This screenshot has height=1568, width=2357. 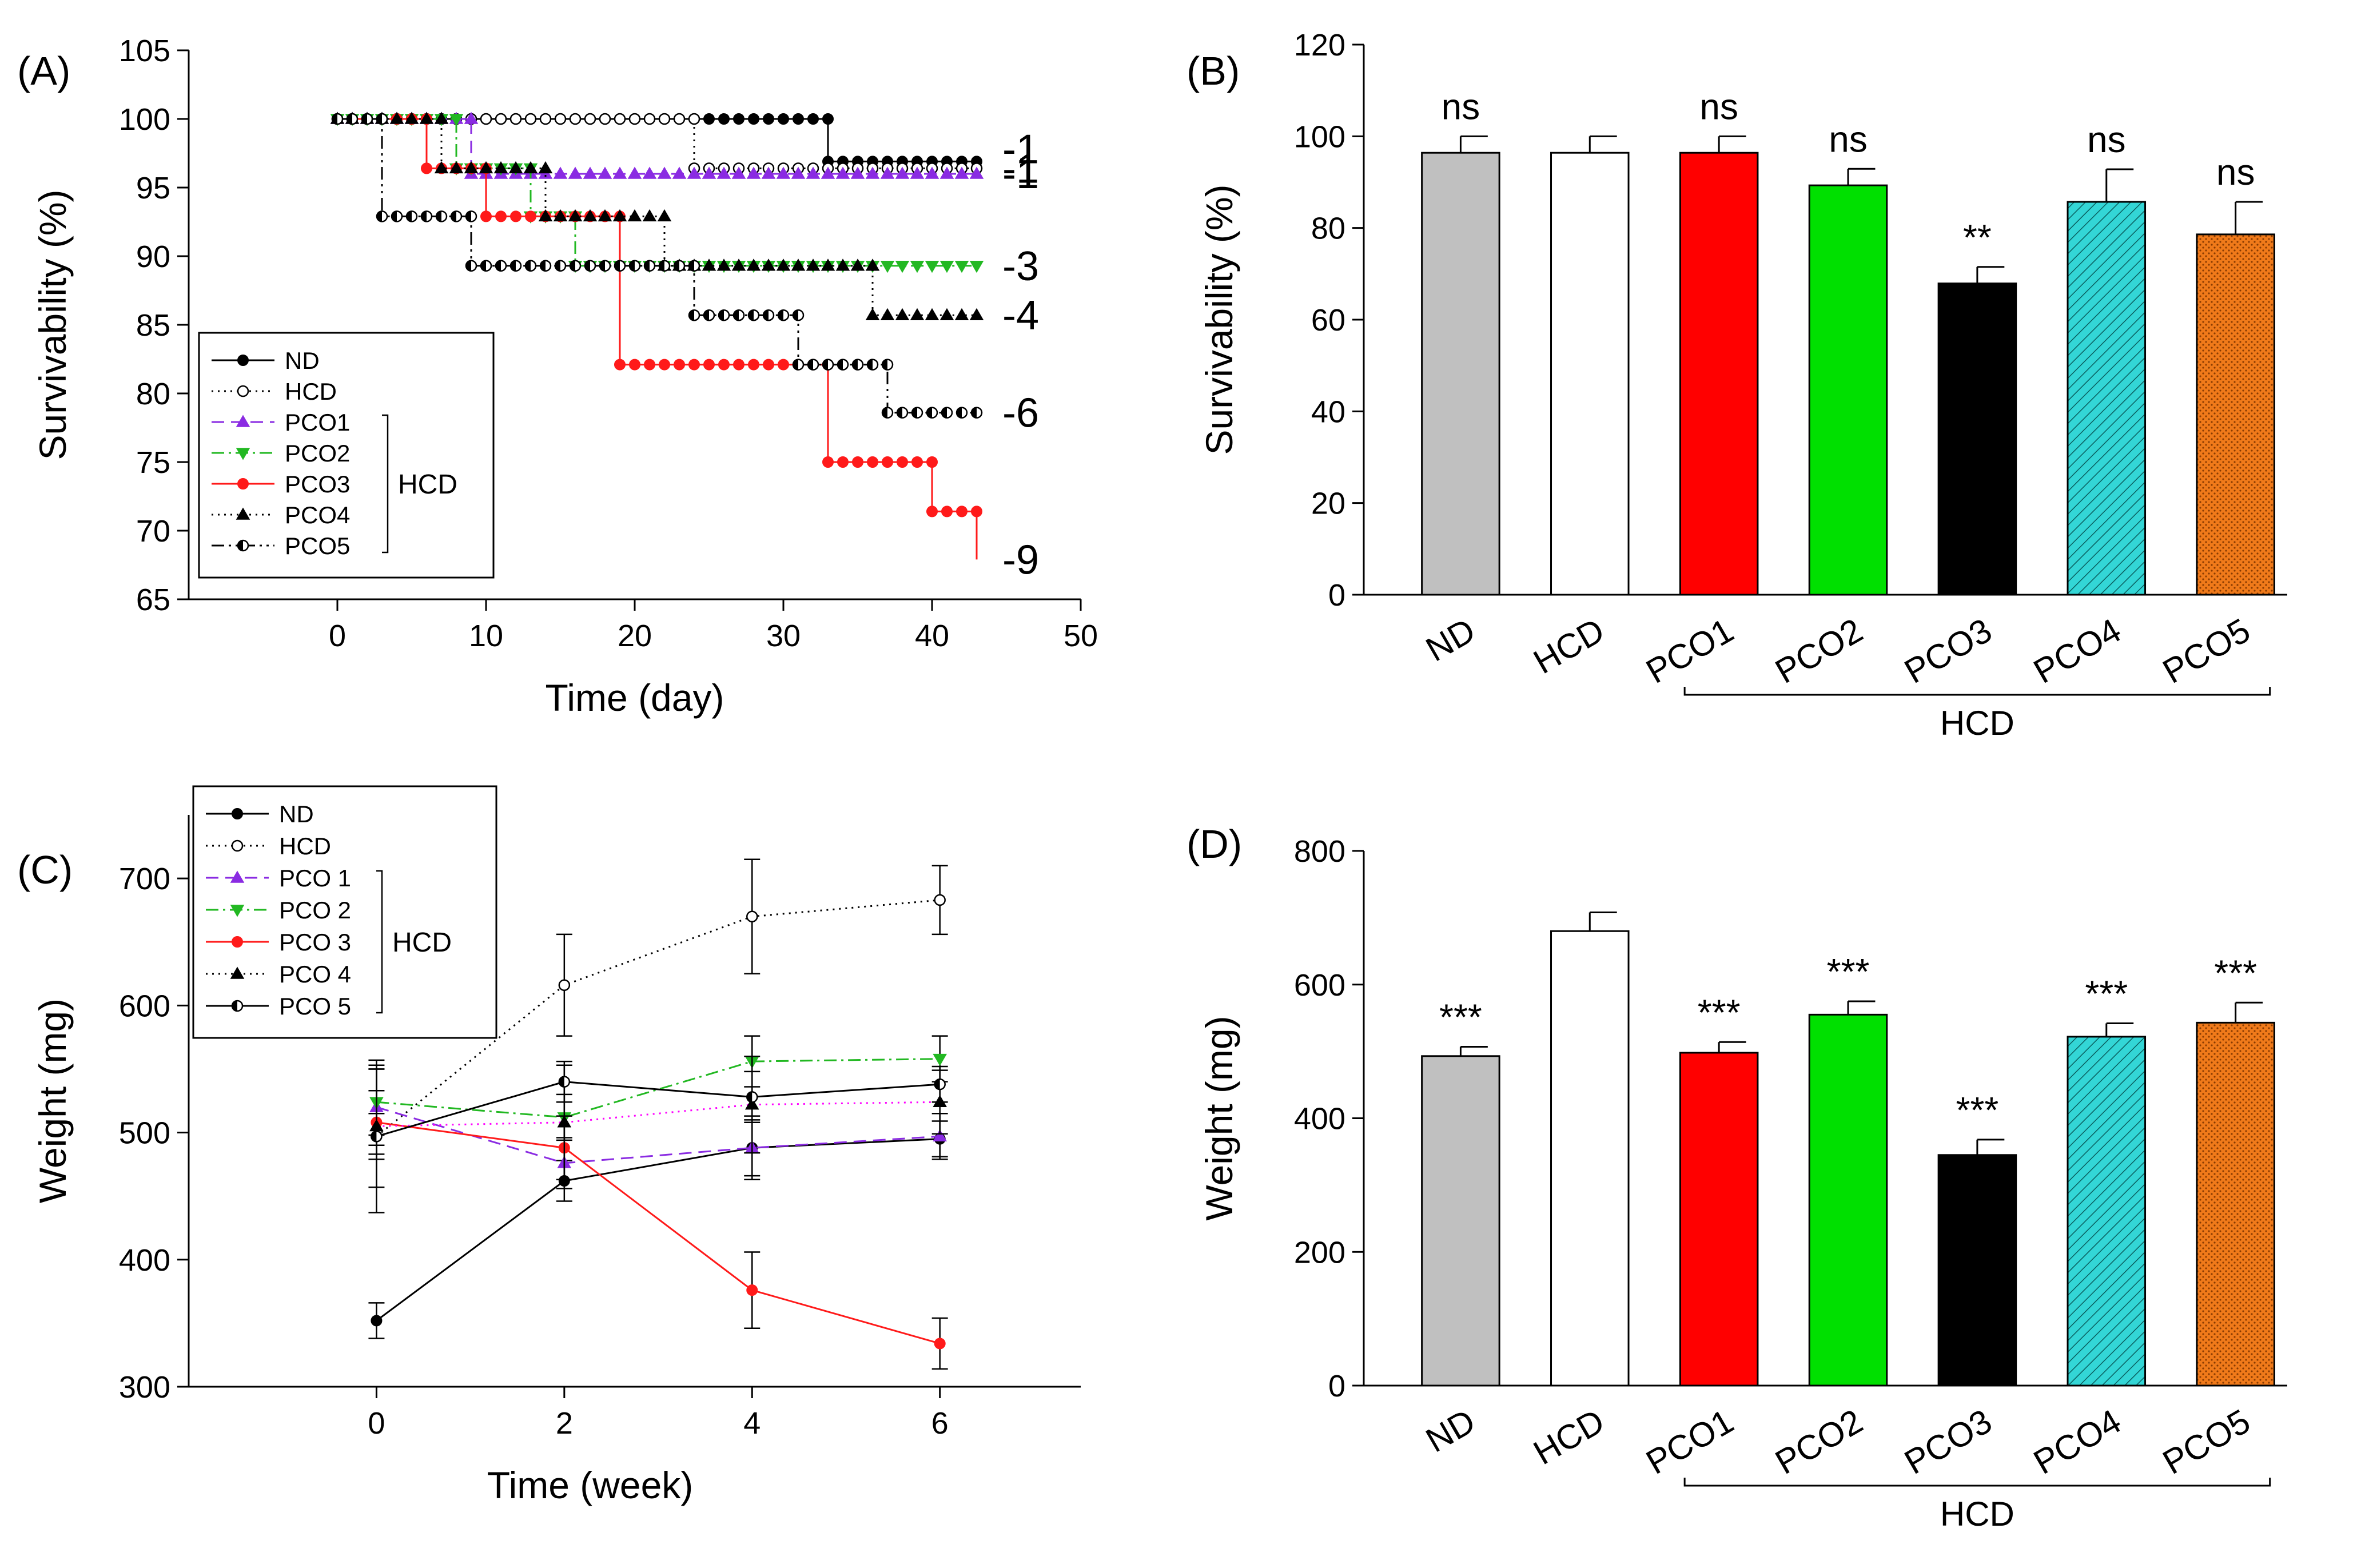 I want to click on legend-label: PCO5, so click(x=317, y=545).